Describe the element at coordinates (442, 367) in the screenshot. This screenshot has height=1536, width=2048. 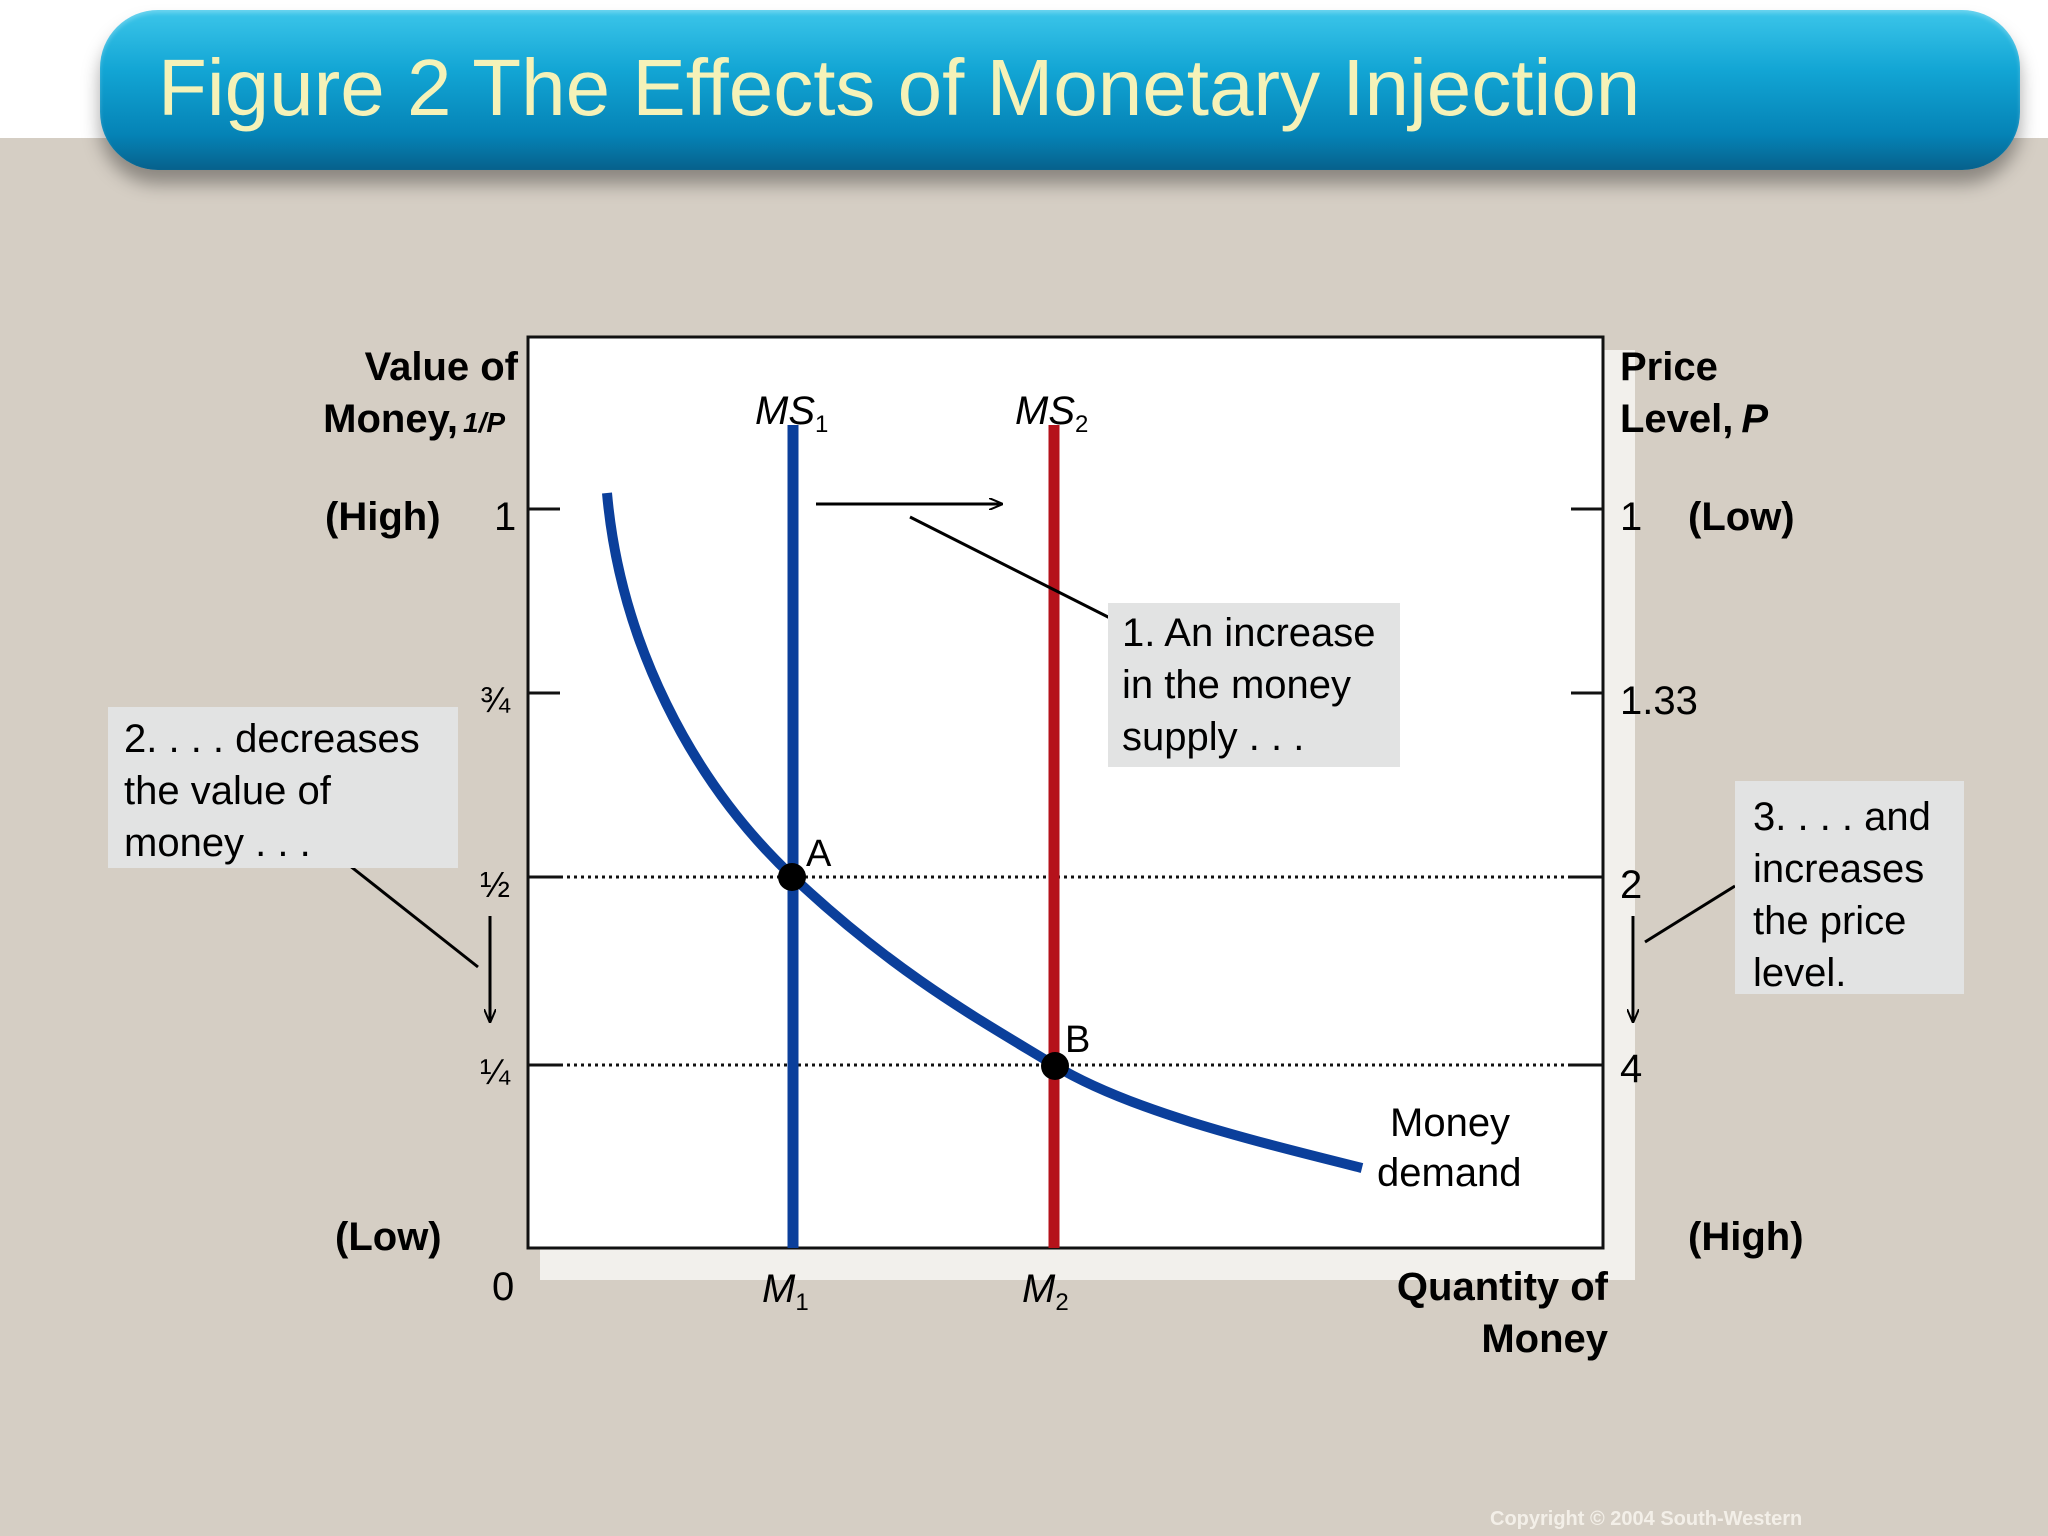
I see `left-axis-title-line-1: Value of` at that location.